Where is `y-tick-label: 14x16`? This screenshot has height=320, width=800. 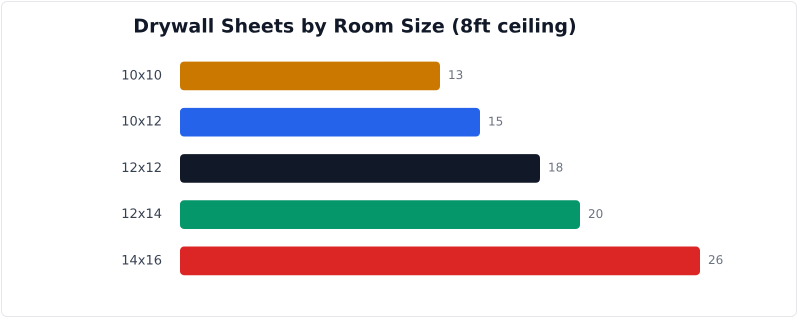 y-tick-label: 14x16 is located at coordinates (141, 260).